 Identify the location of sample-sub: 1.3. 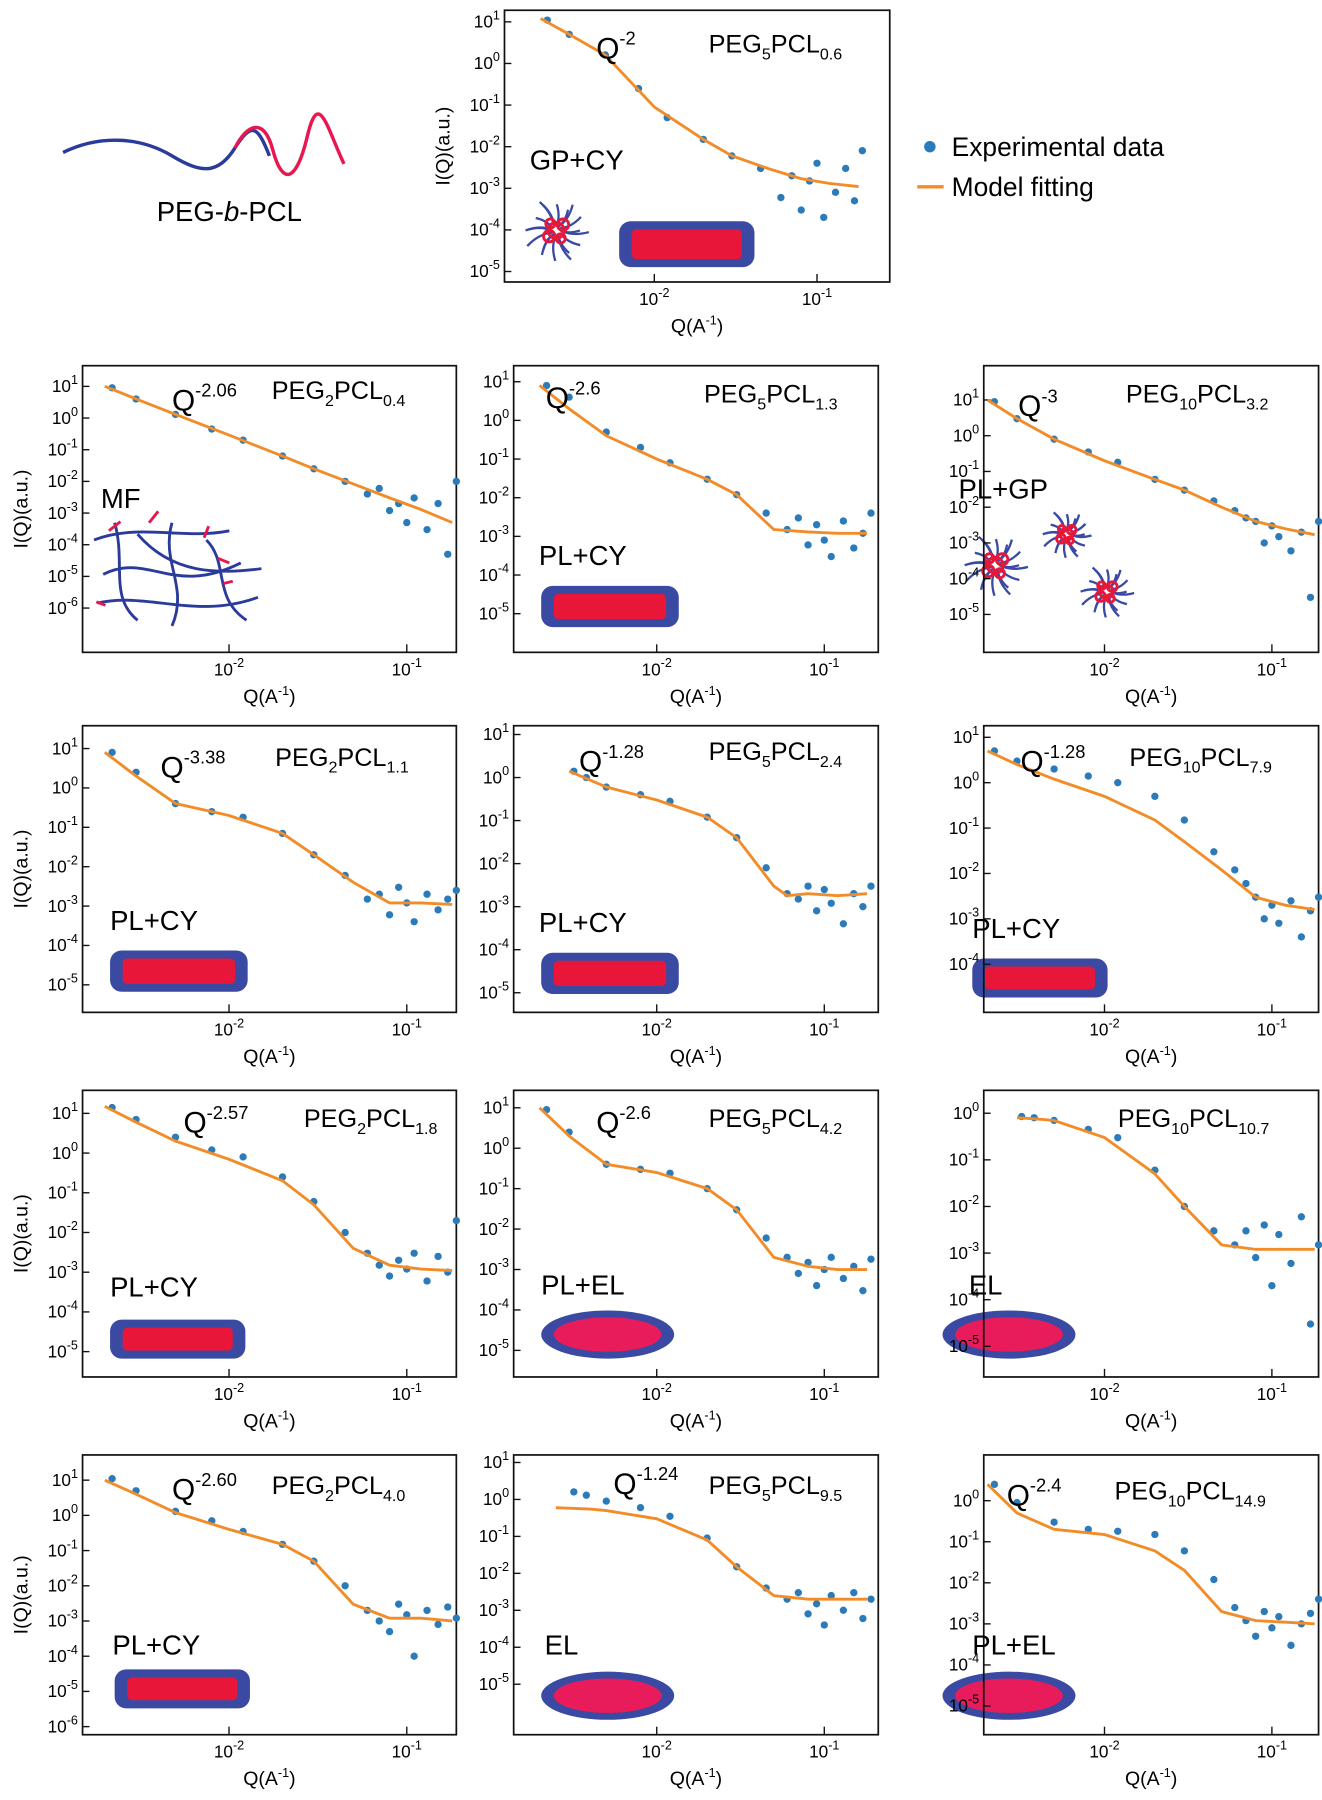
(826, 404).